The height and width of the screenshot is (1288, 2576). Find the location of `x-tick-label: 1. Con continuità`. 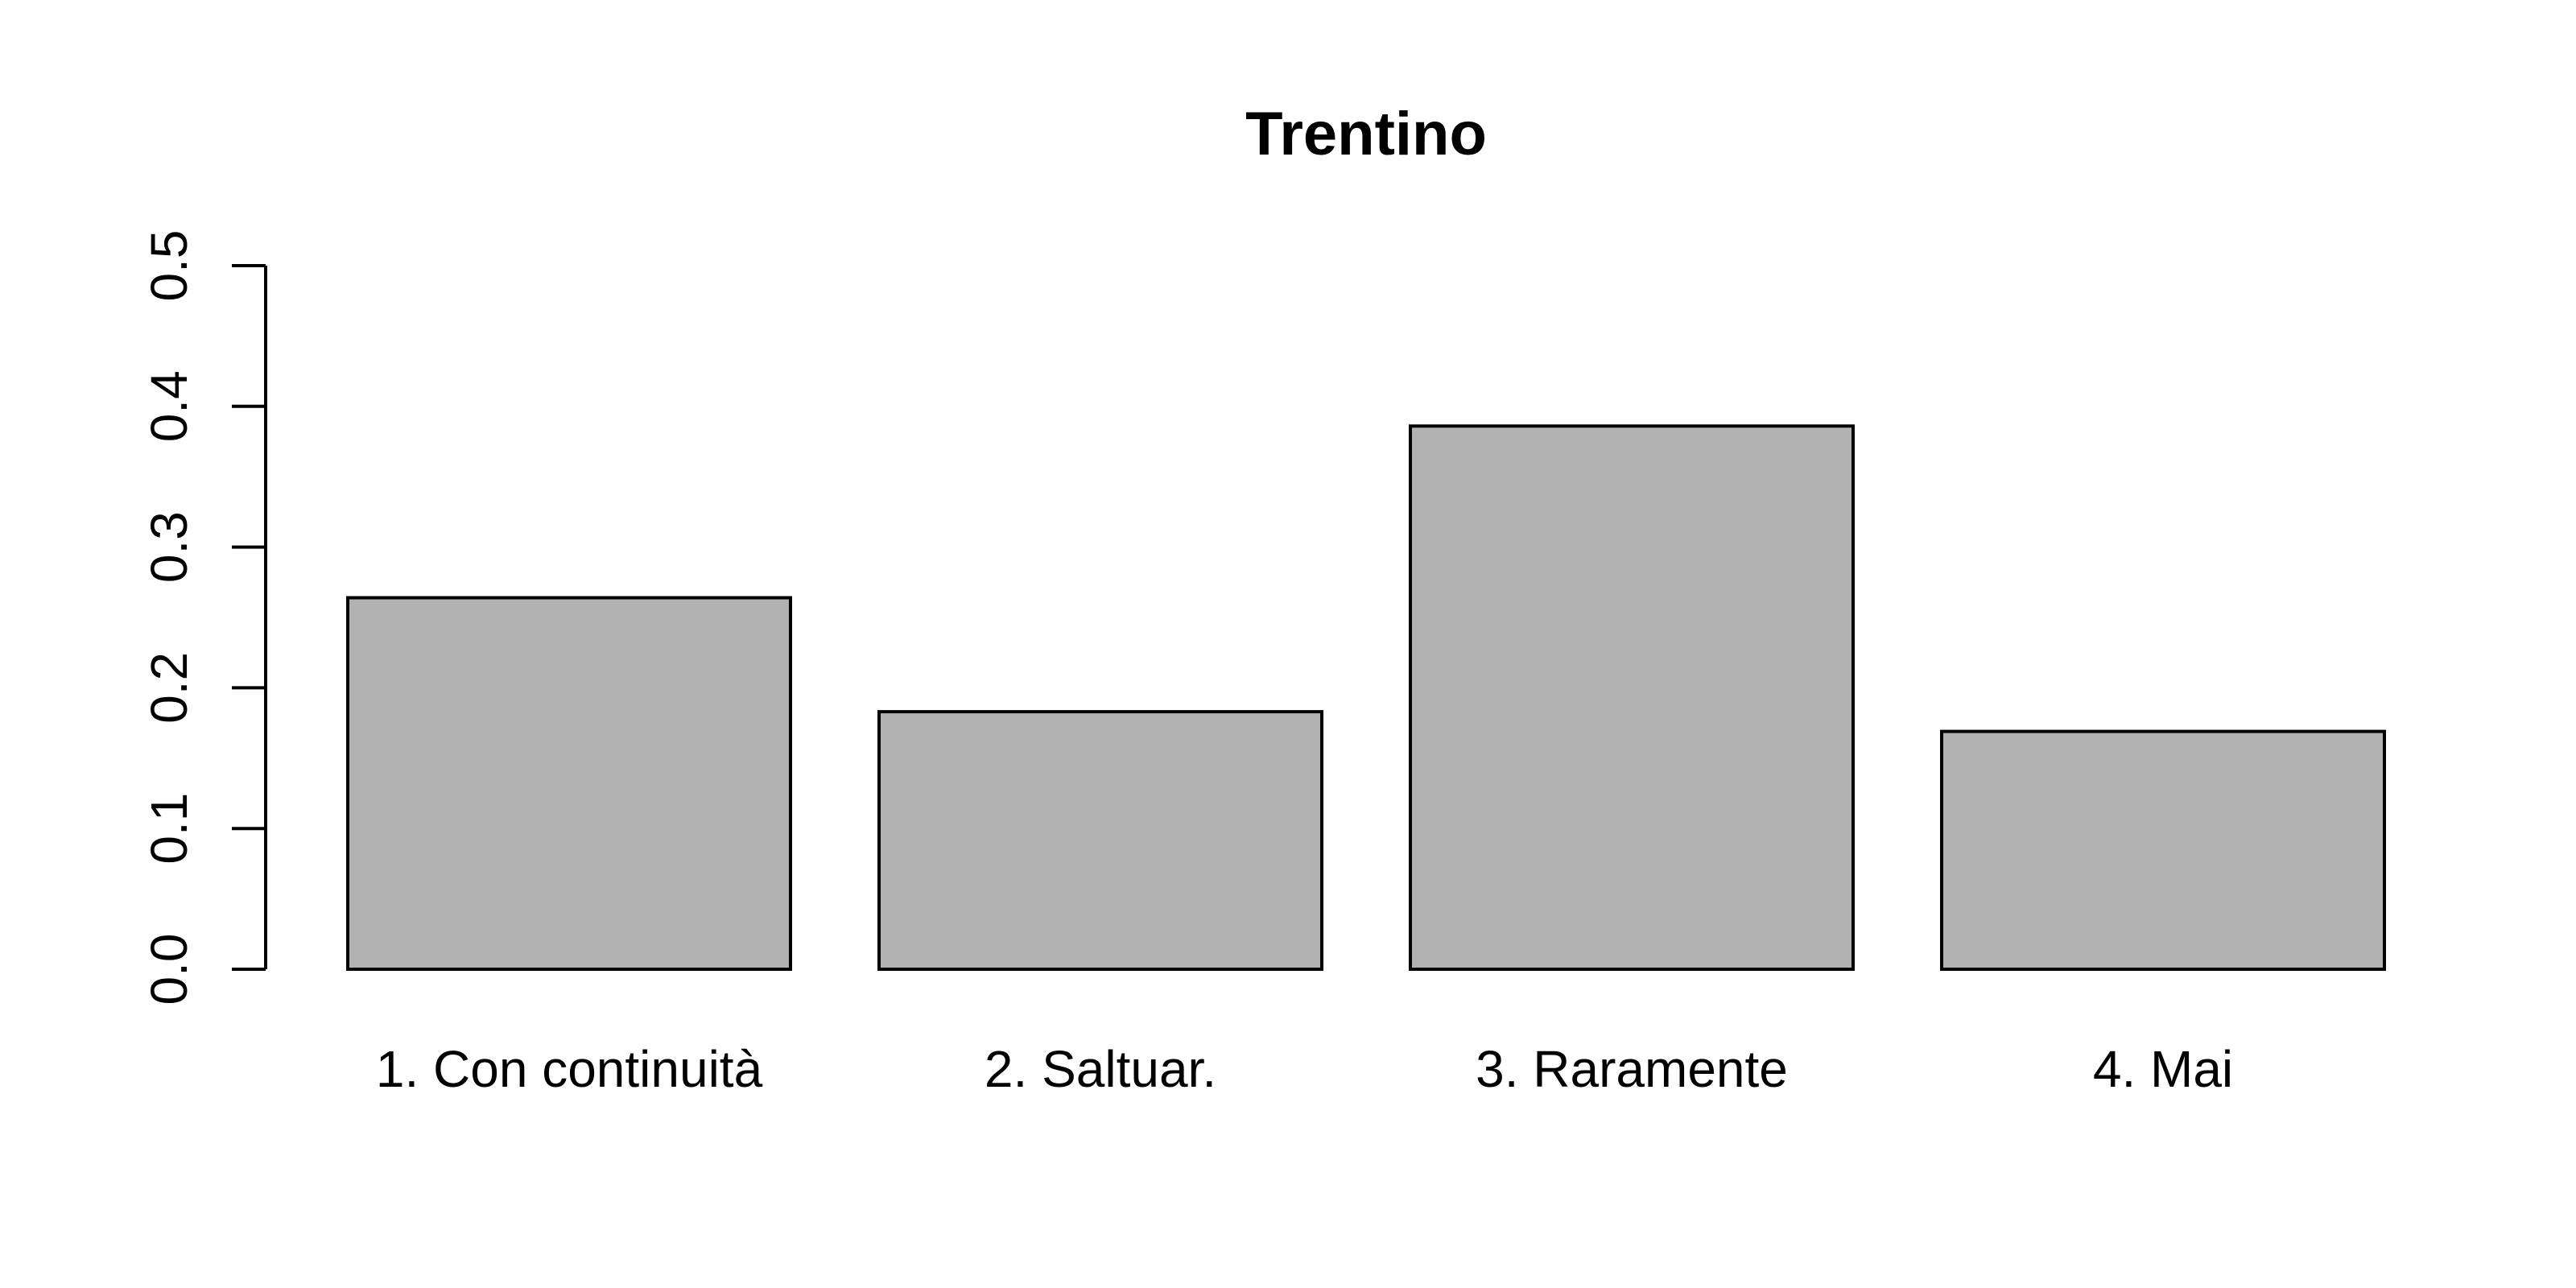

x-tick-label: 1. Con continuità is located at coordinates (569, 1069).